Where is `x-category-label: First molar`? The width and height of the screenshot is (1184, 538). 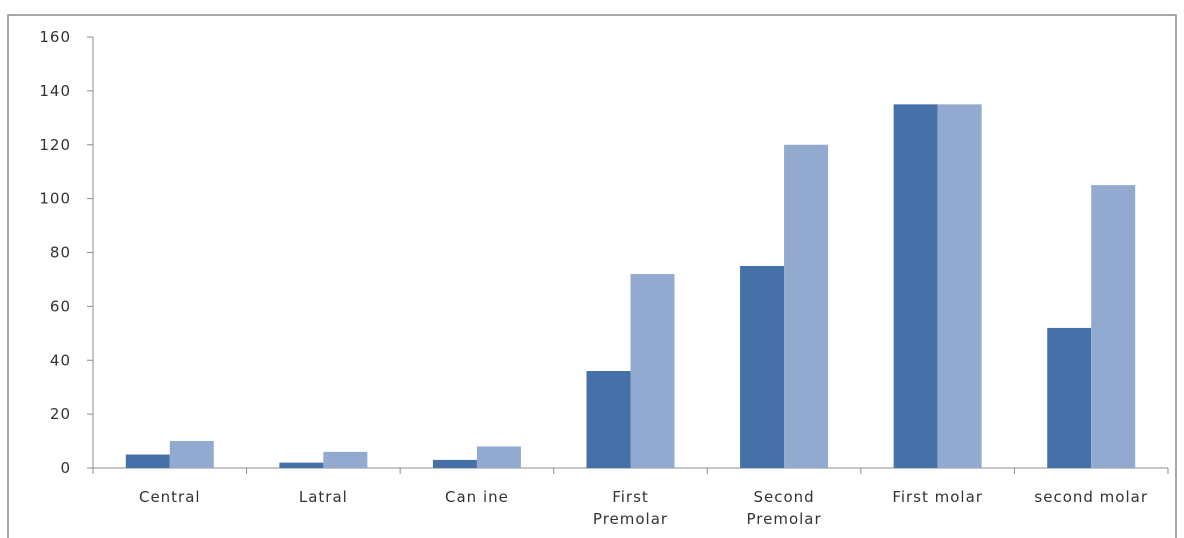
x-category-label: First molar is located at coordinates (937, 497).